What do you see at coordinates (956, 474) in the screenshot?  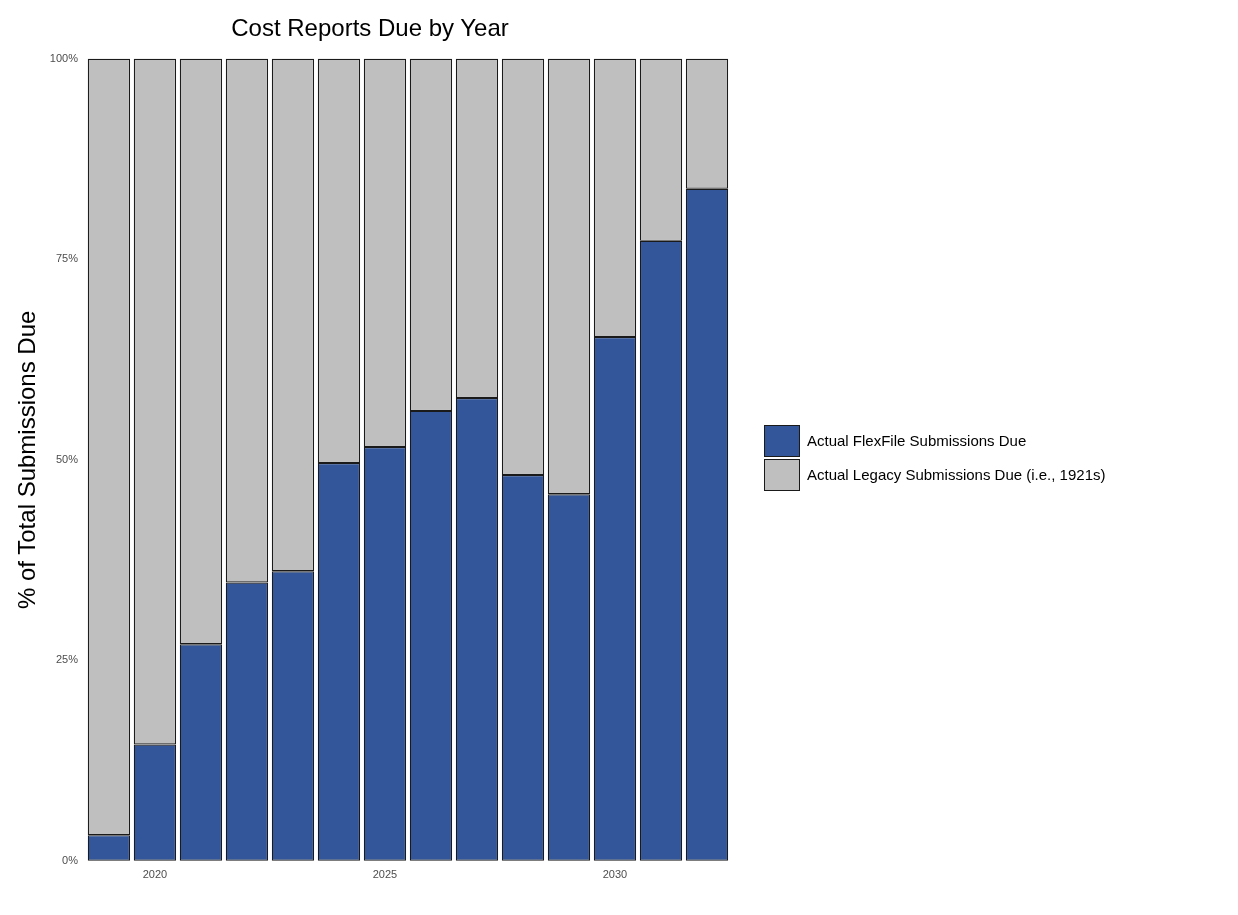 I see `legend-label: Actual Legacy Submissions Due (i.e., 1921s)` at bounding box center [956, 474].